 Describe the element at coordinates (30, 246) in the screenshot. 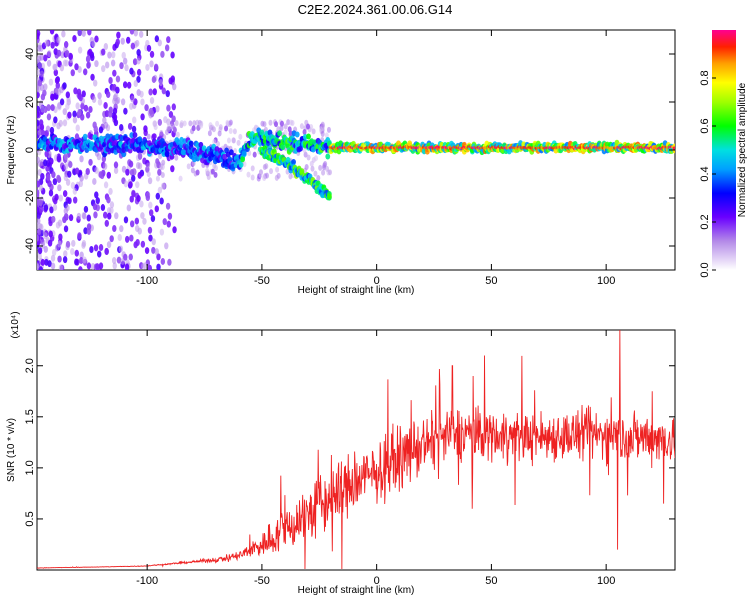

I see `heatmap-ytick-label: -40` at that location.